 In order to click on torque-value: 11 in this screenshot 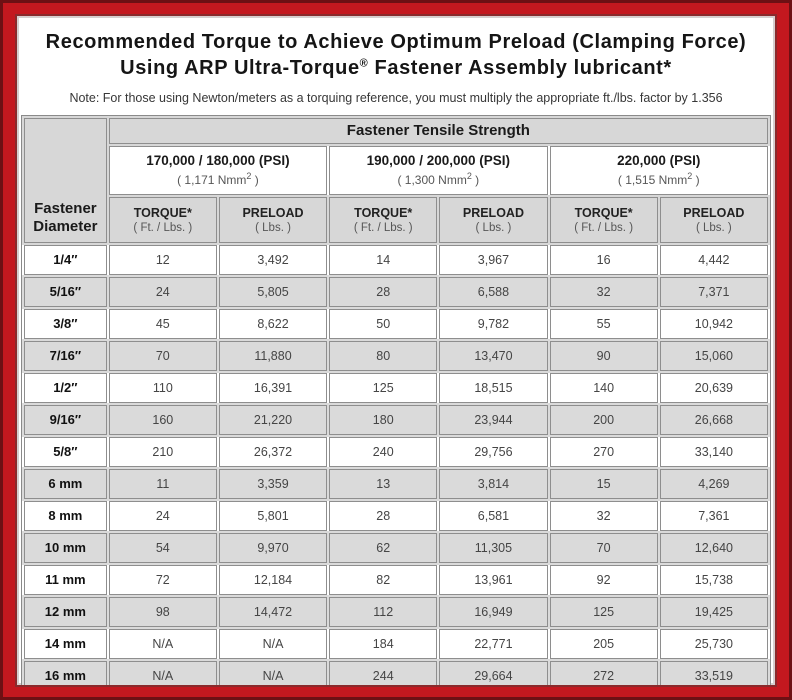, I will do `click(162, 483)`.